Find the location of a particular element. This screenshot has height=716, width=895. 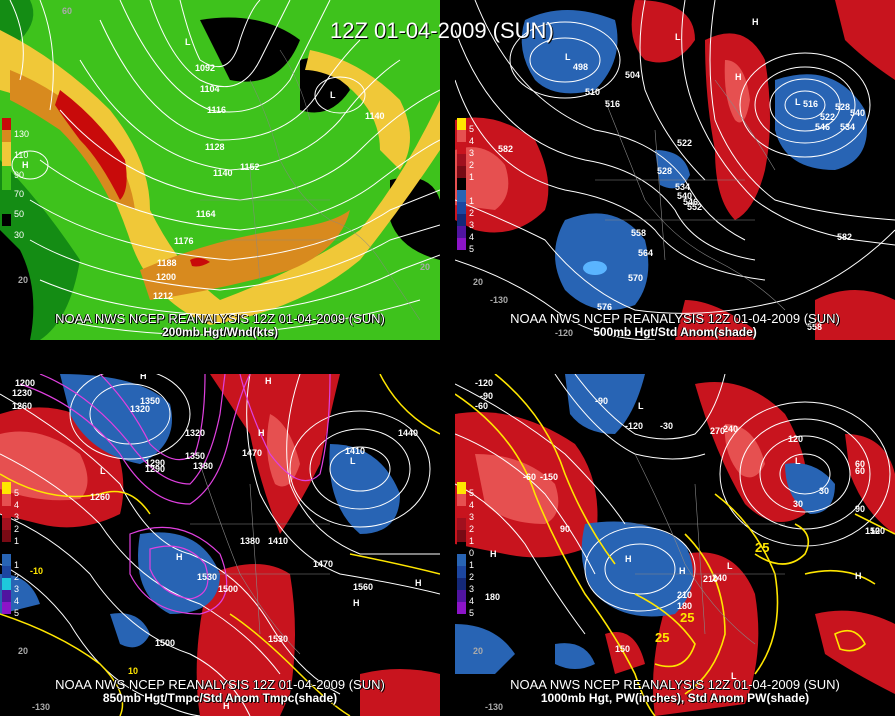

contour-label: -60 is located at coordinates (529, 477).